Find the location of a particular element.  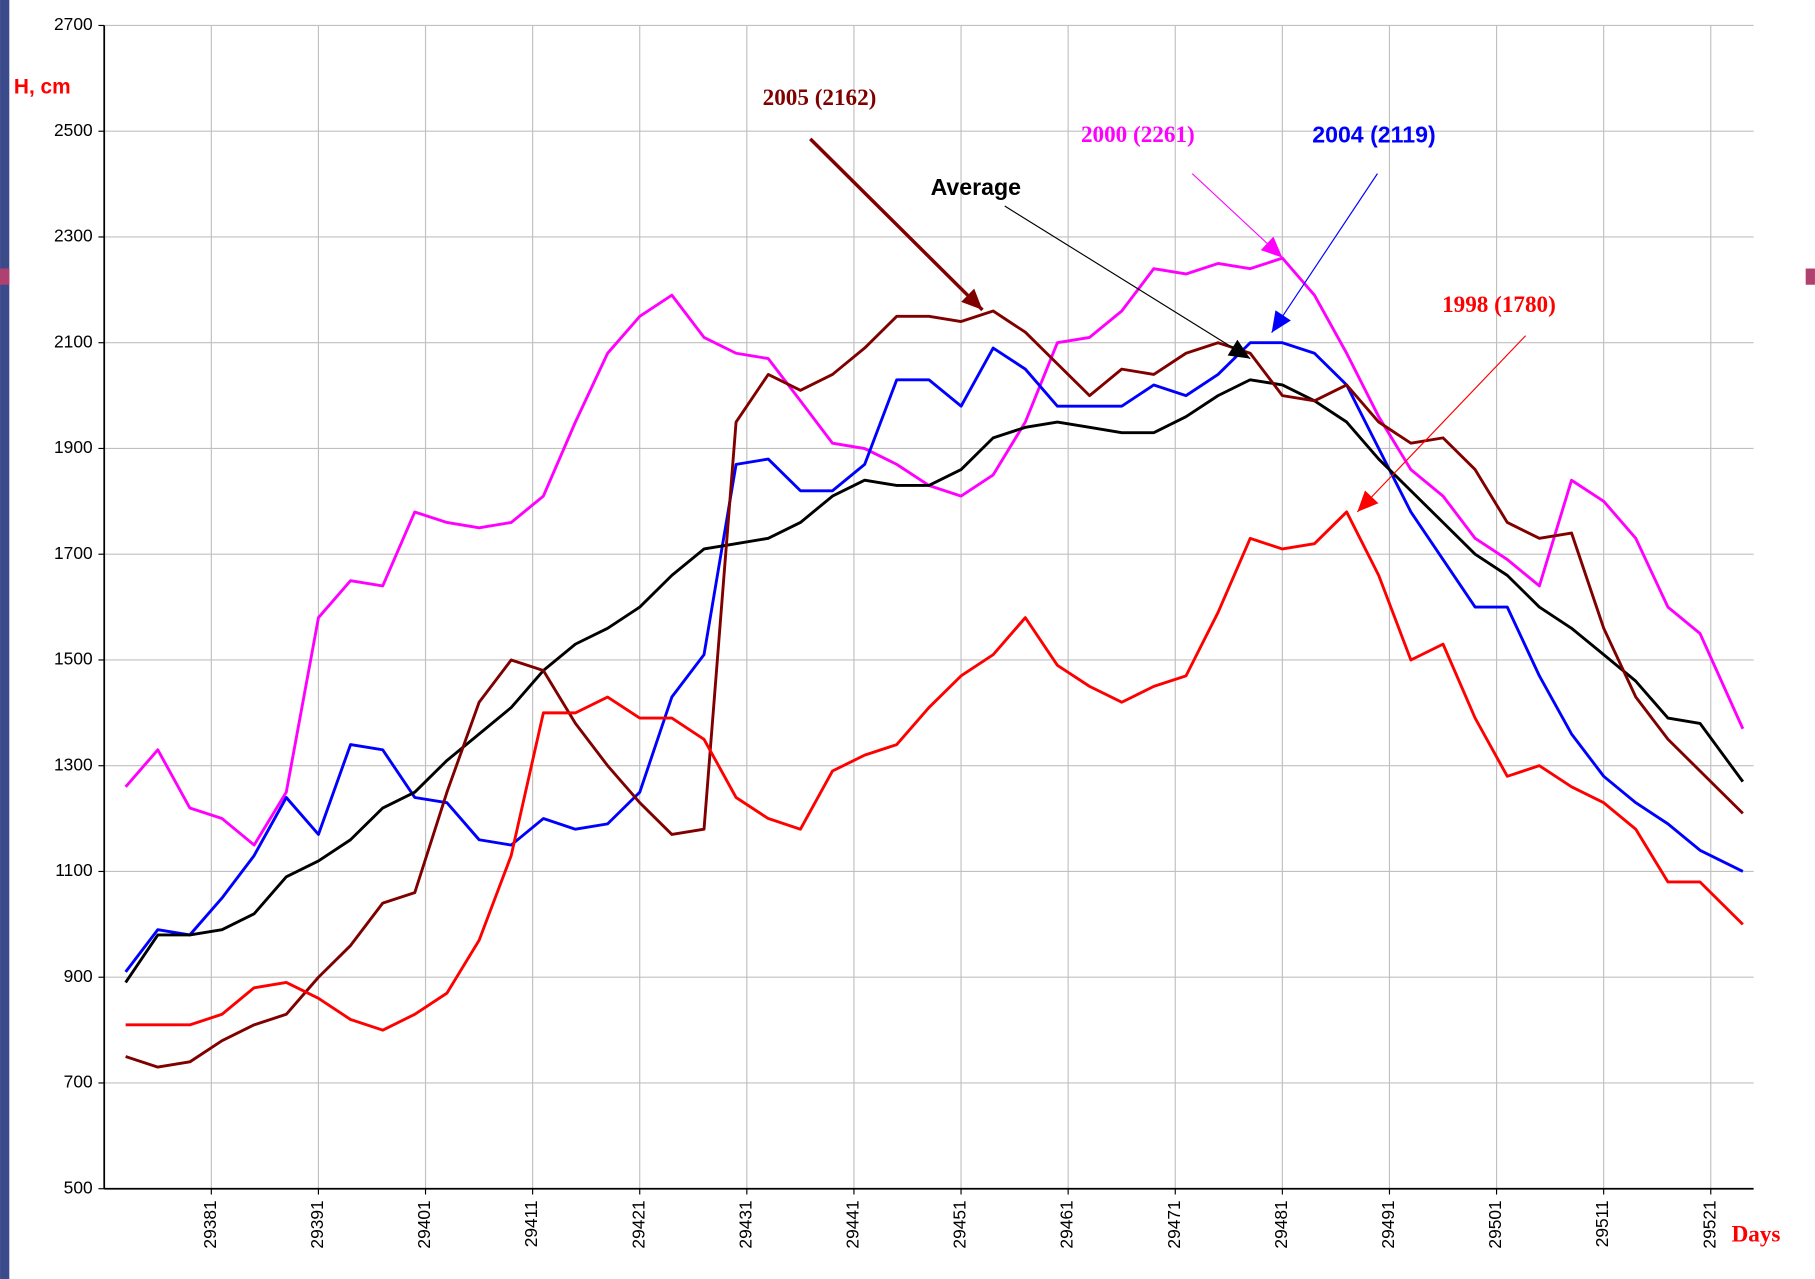

y-tick-label: 1500 is located at coordinates (73, 659).